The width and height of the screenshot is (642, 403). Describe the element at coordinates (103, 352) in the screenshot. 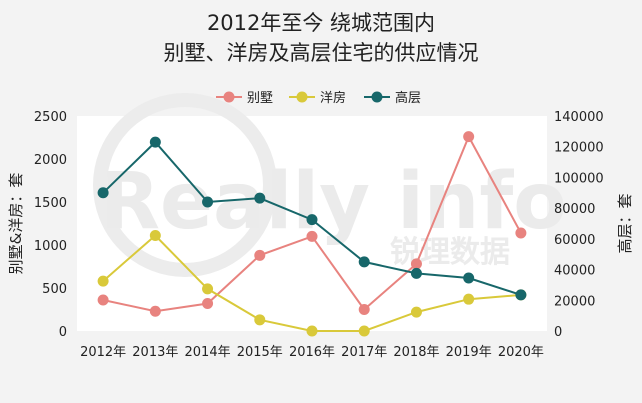

I see `x-tick-label: 2012年` at that location.